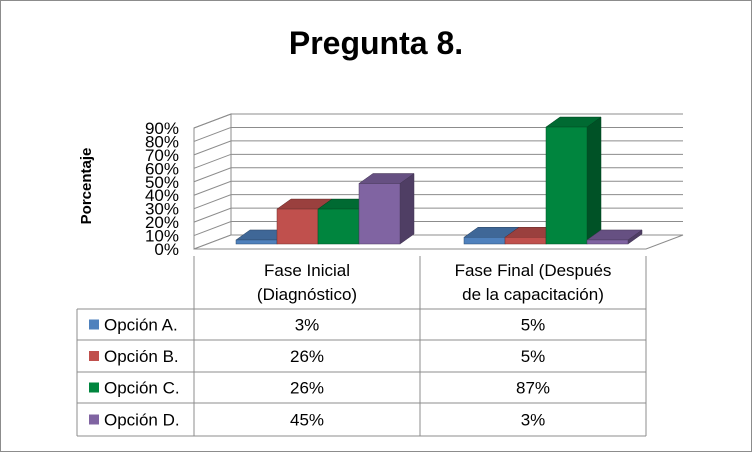 Image resolution: width=752 pixels, height=452 pixels. I want to click on y-axis-ticks: 0%10%20%30%40%50%60%70%80%90%, so click(162, 189).